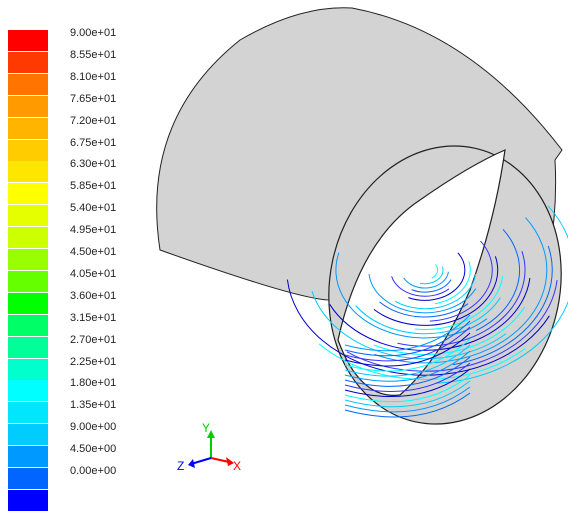 The height and width of the screenshot is (511, 568). What do you see at coordinates (180, 466) in the screenshot?
I see `axis-z-label: Z` at bounding box center [180, 466].